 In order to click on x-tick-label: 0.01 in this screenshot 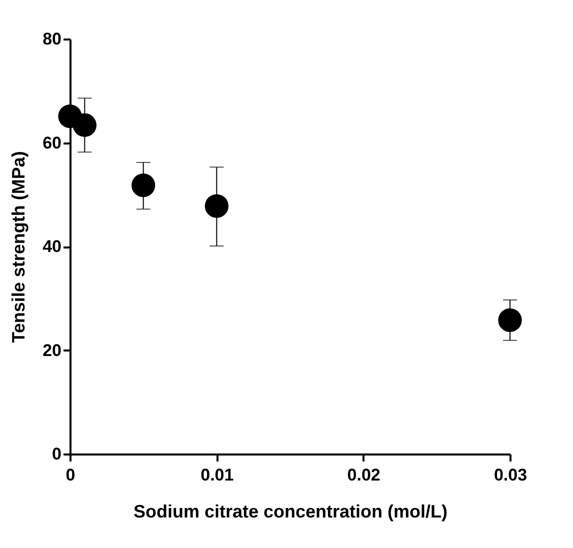, I will do `click(217, 475)`.